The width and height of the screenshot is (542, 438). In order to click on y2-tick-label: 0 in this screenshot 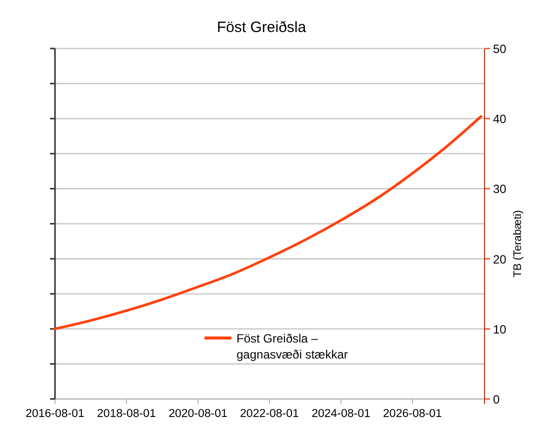, I will do `click(496, 399)`.